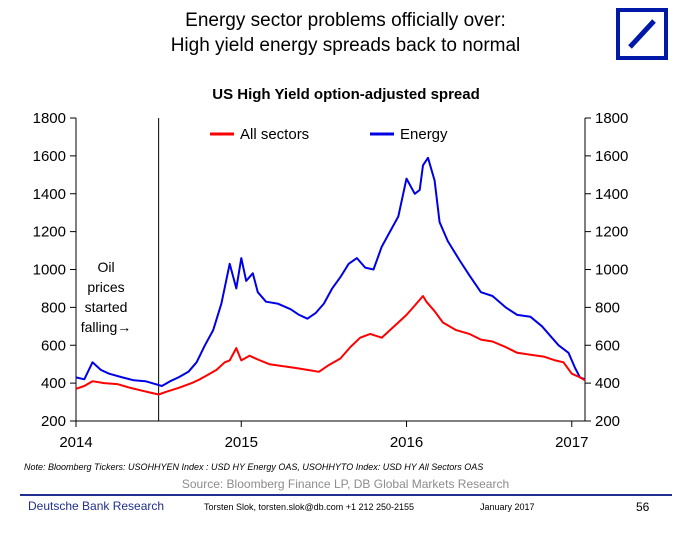 The height and width of the screenshot is (534, 691). I want to click on annotation-line: falling→, so click(106, 327).